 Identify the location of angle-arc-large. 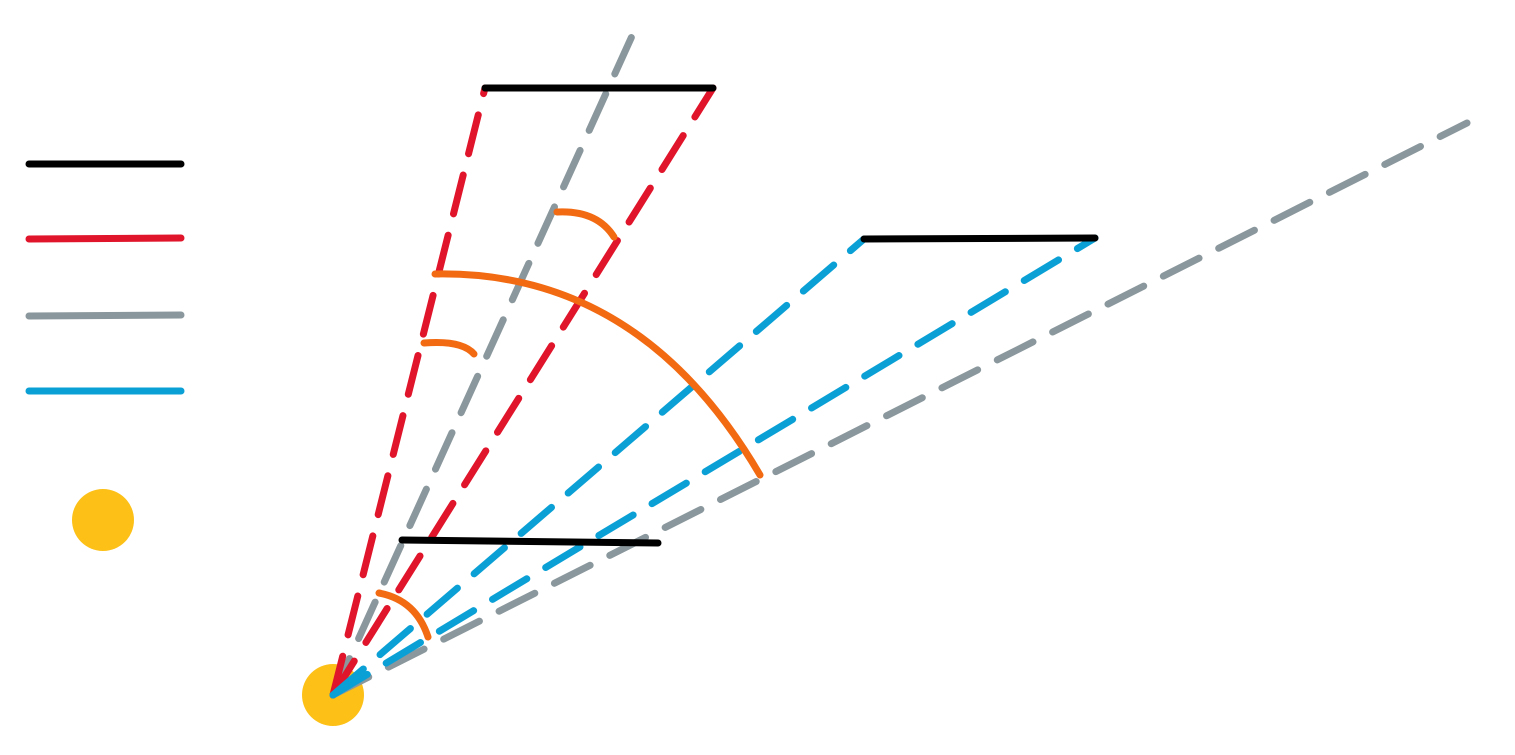
(597, 374).